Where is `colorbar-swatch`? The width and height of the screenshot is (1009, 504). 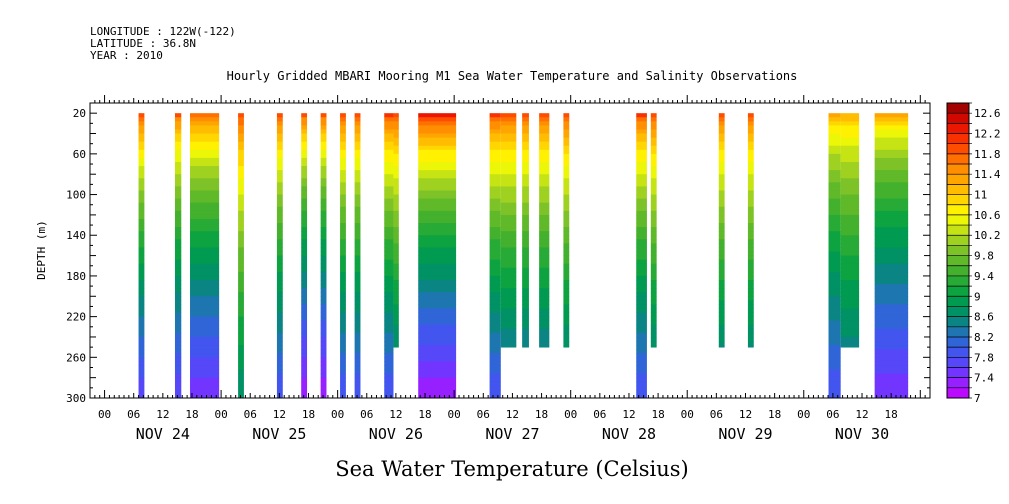 colorbar-swatch is located at coordinates (958, 281).